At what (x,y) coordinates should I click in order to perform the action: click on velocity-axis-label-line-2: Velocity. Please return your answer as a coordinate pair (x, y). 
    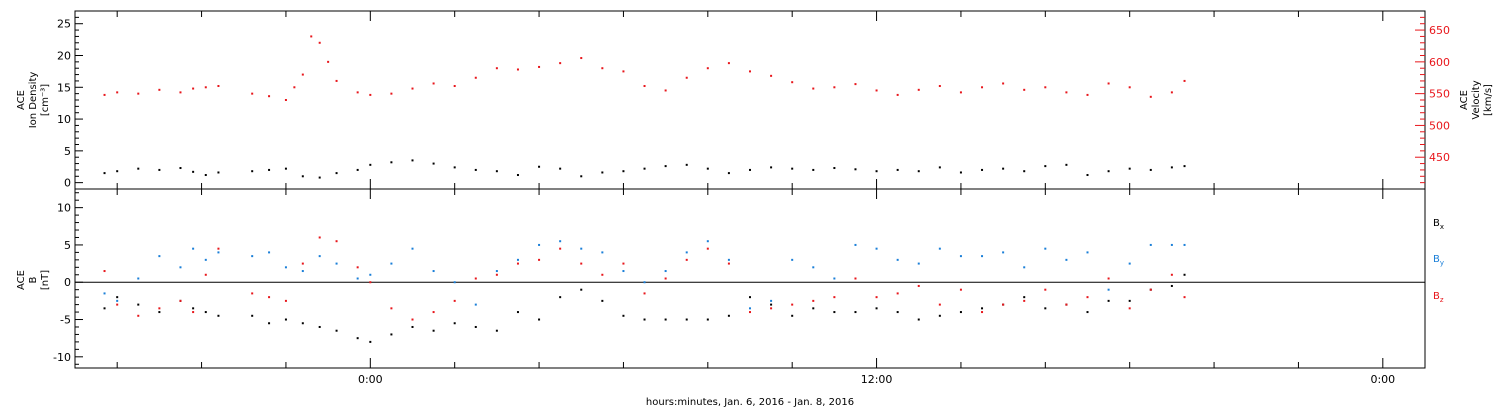
    Looking at the image, I should click on (1476, 99).